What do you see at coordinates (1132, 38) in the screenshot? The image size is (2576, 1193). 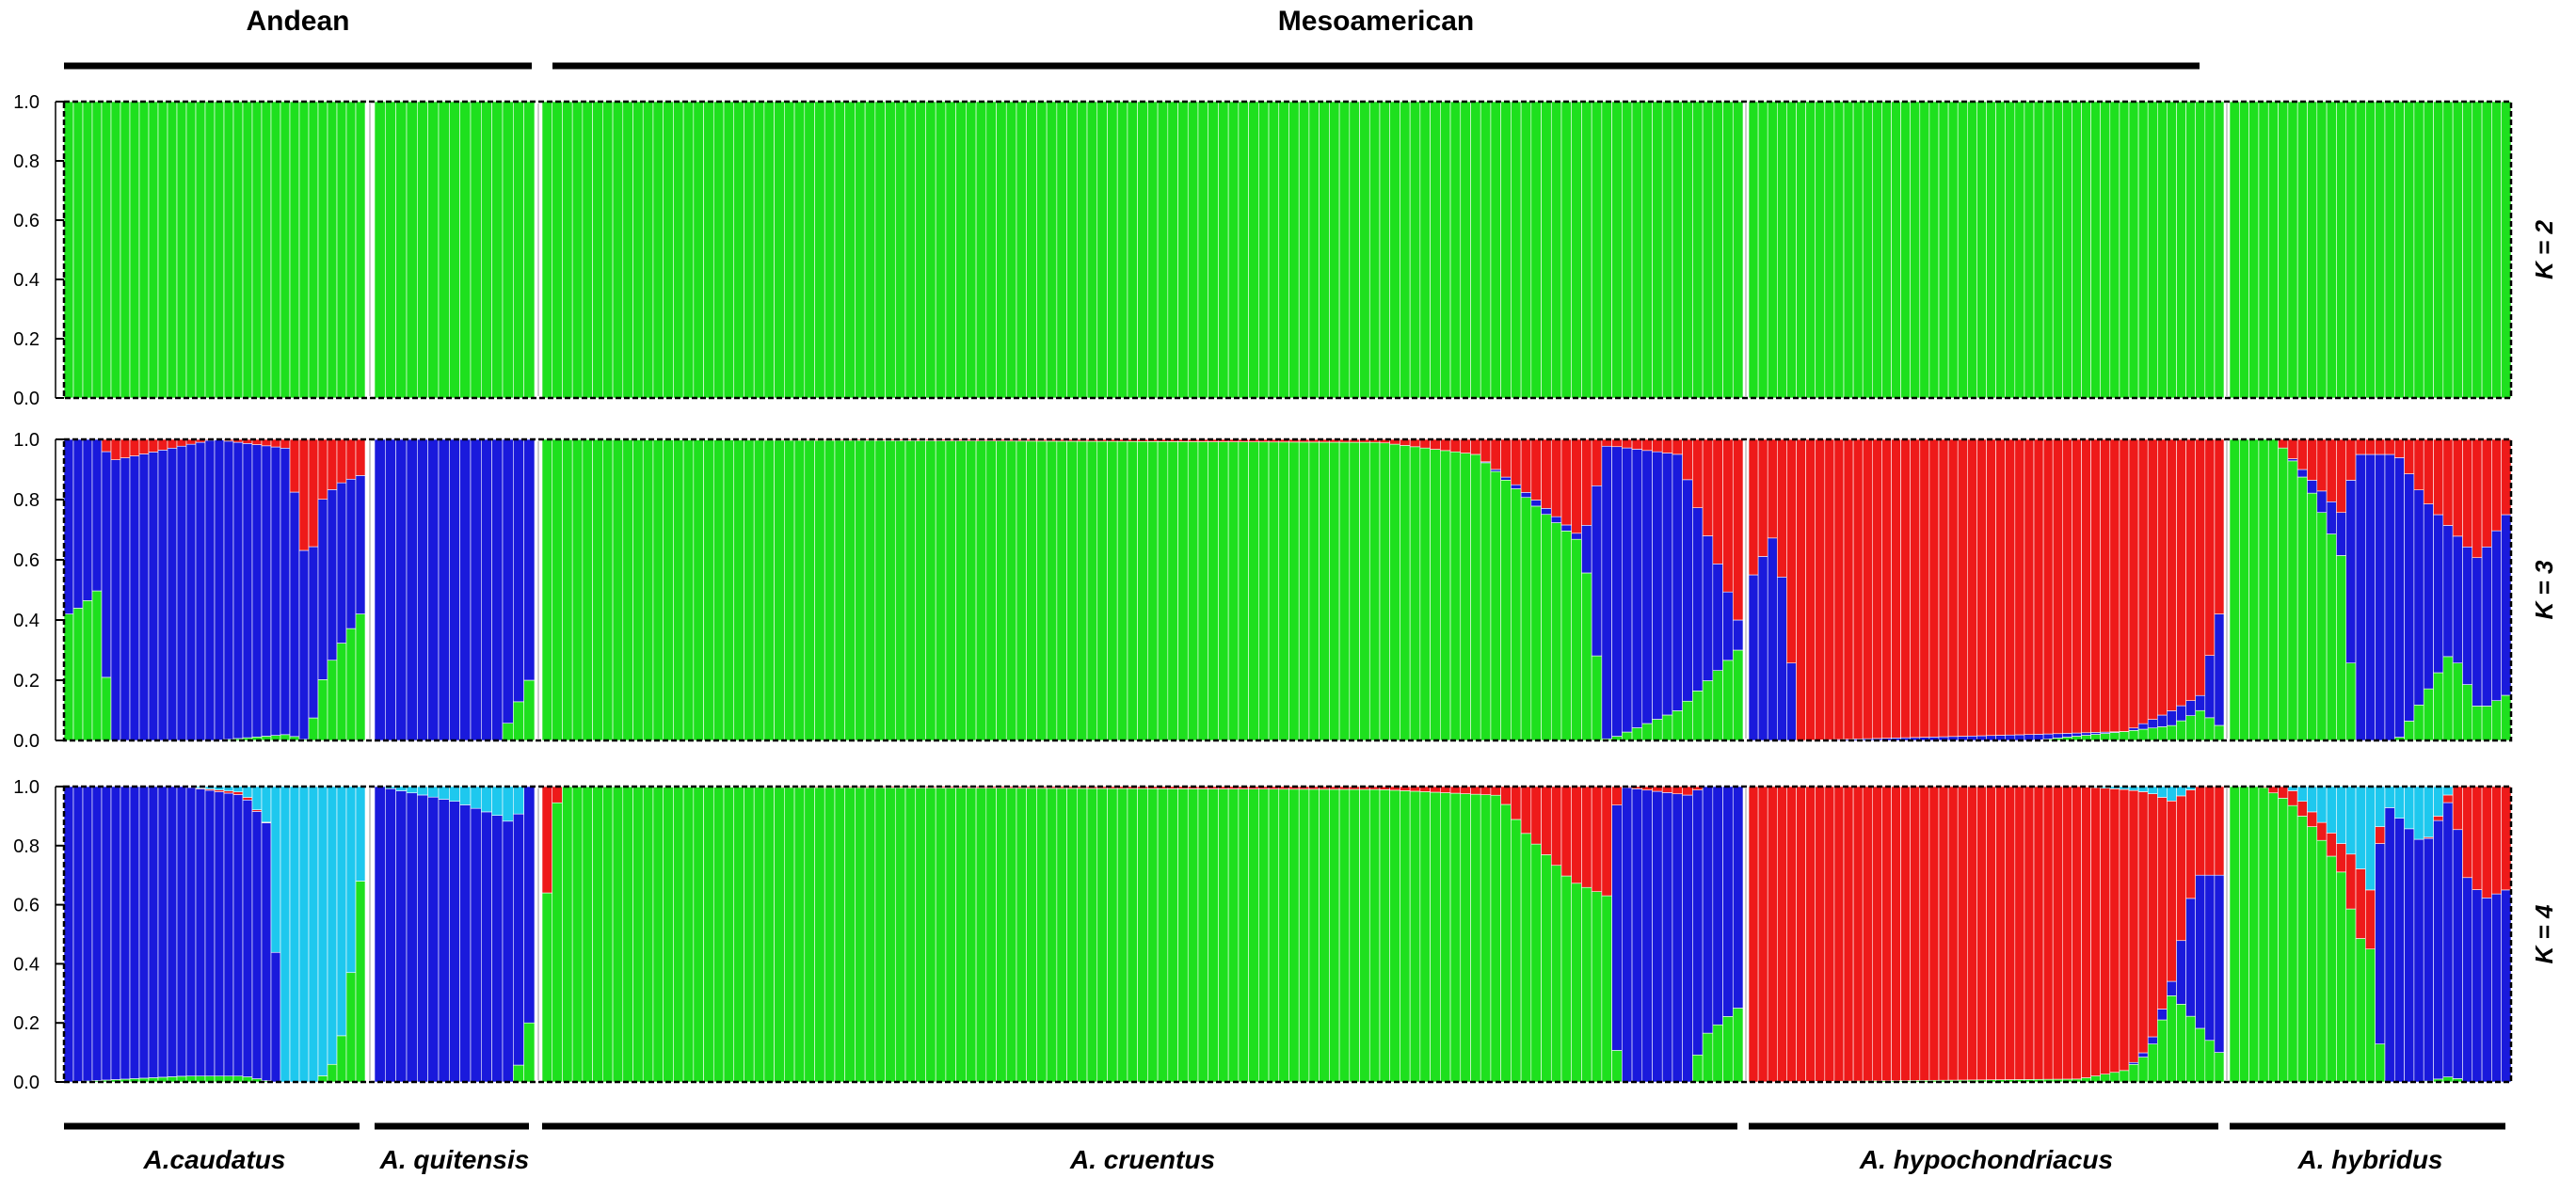 I see `region-labels: Andean Mesoamerican` at bounding box center [1132, 38].